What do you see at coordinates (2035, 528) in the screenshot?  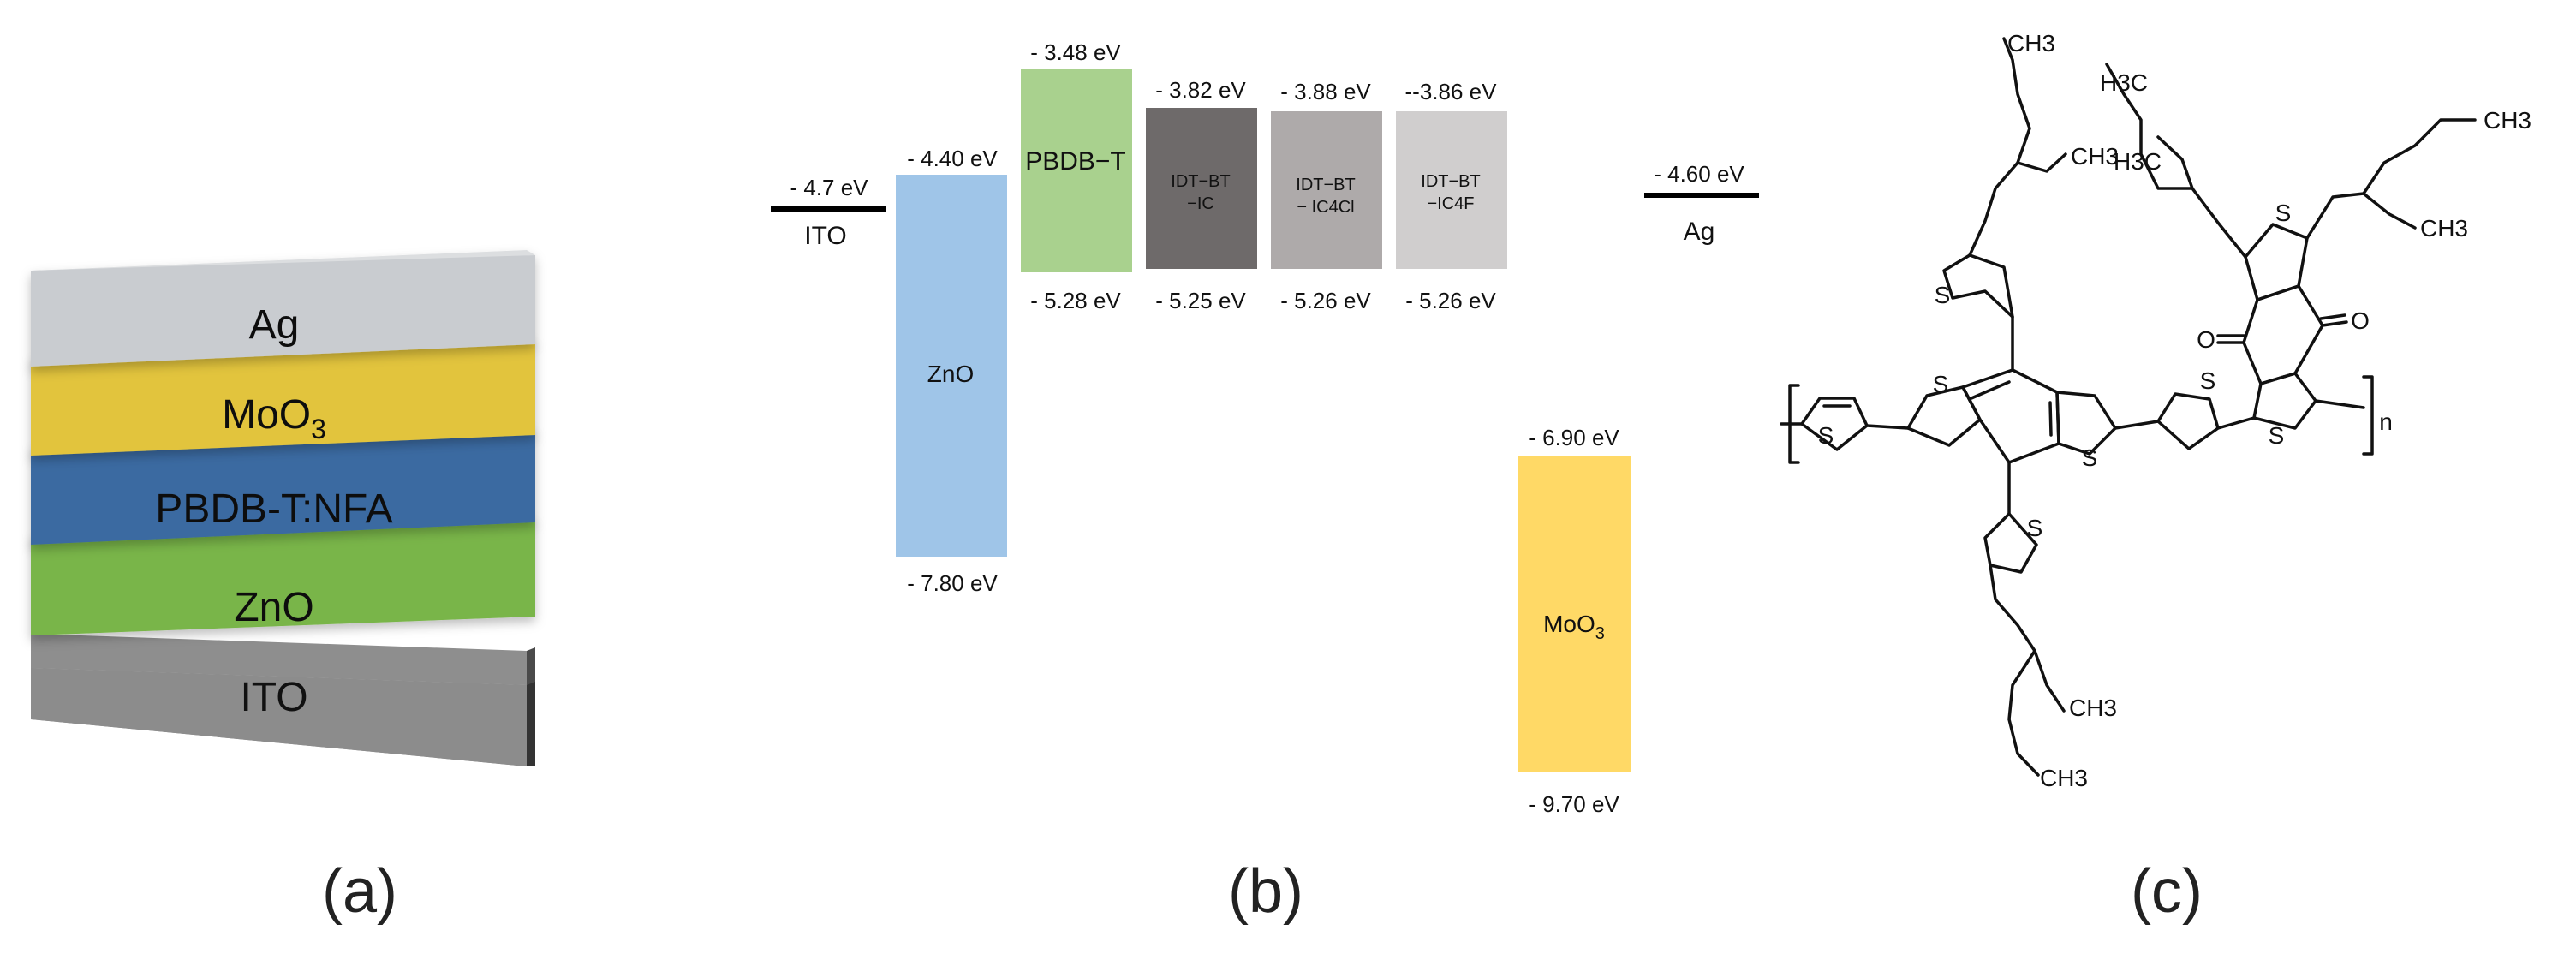 I see `atom-s-5: S` at bounding box center [2035, 528].